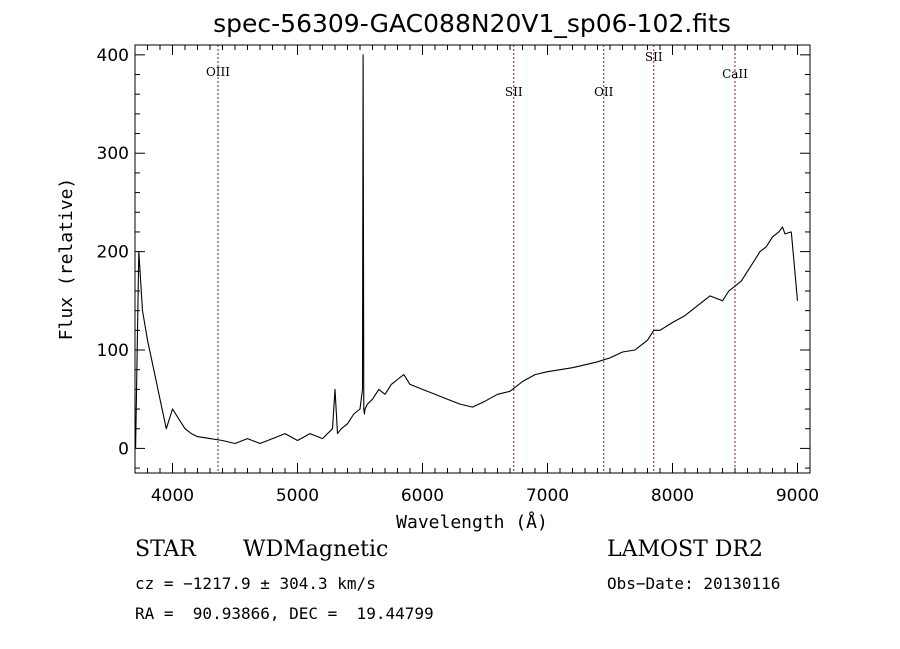 This screenshot has width=900, height=649. I want to click on y-axis-label: Flux (relative), so click(66, 259).